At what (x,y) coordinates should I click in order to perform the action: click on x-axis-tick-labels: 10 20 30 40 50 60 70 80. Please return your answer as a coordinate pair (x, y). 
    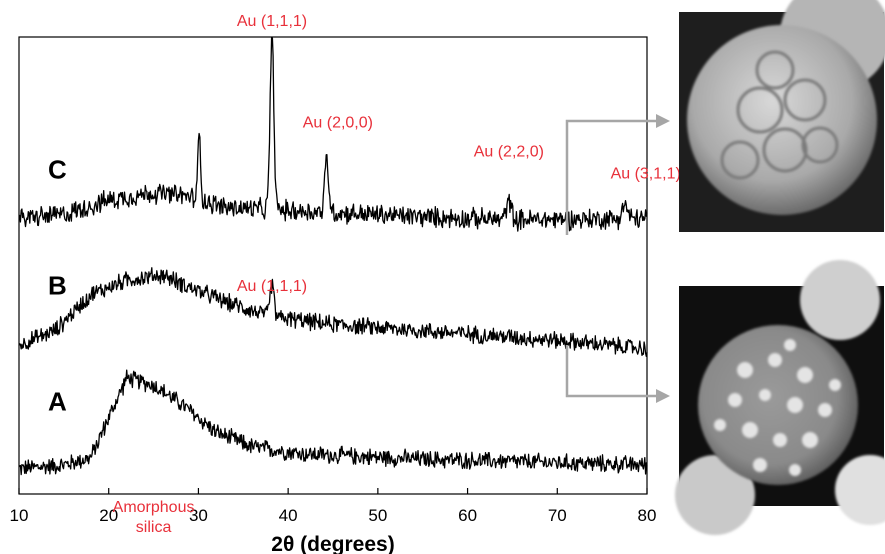
    Looking at the image, I should click on (333, 515).